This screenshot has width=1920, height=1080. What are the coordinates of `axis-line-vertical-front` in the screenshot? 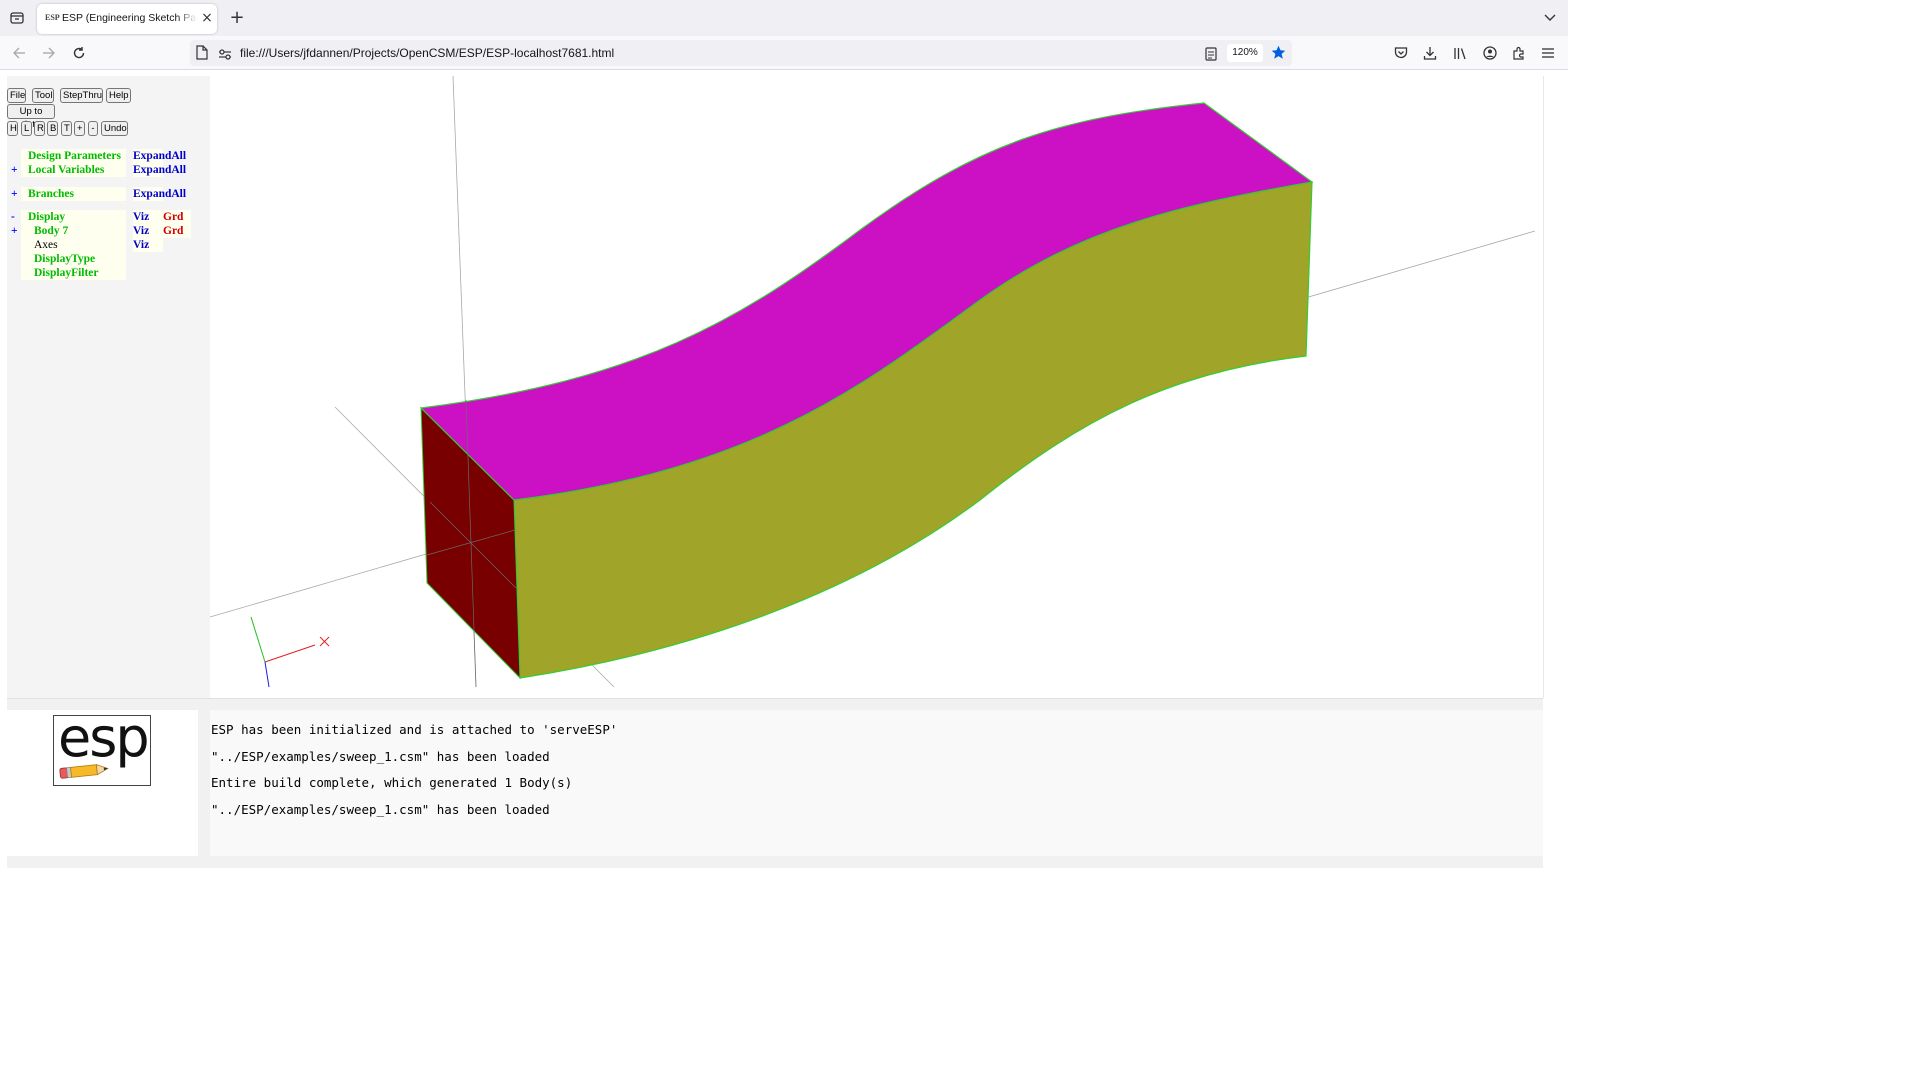 It's located at (471, 543).